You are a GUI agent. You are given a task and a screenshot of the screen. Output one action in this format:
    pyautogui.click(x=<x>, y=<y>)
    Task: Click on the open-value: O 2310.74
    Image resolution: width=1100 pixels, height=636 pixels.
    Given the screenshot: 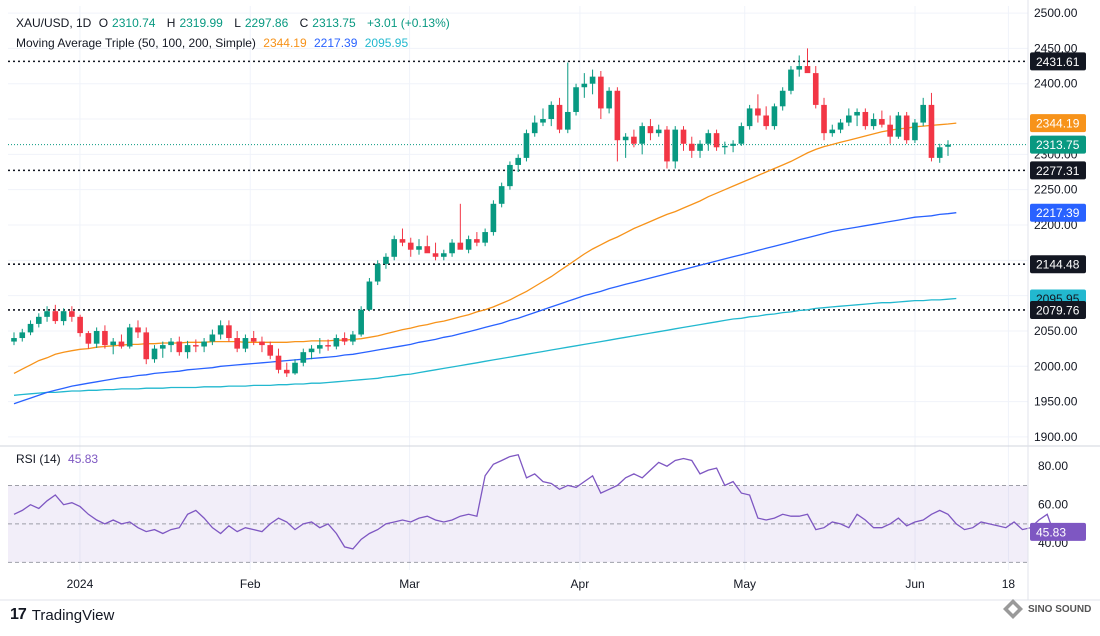 What is the action you would take?
    pyautogui.click(x=127, y=23)
    